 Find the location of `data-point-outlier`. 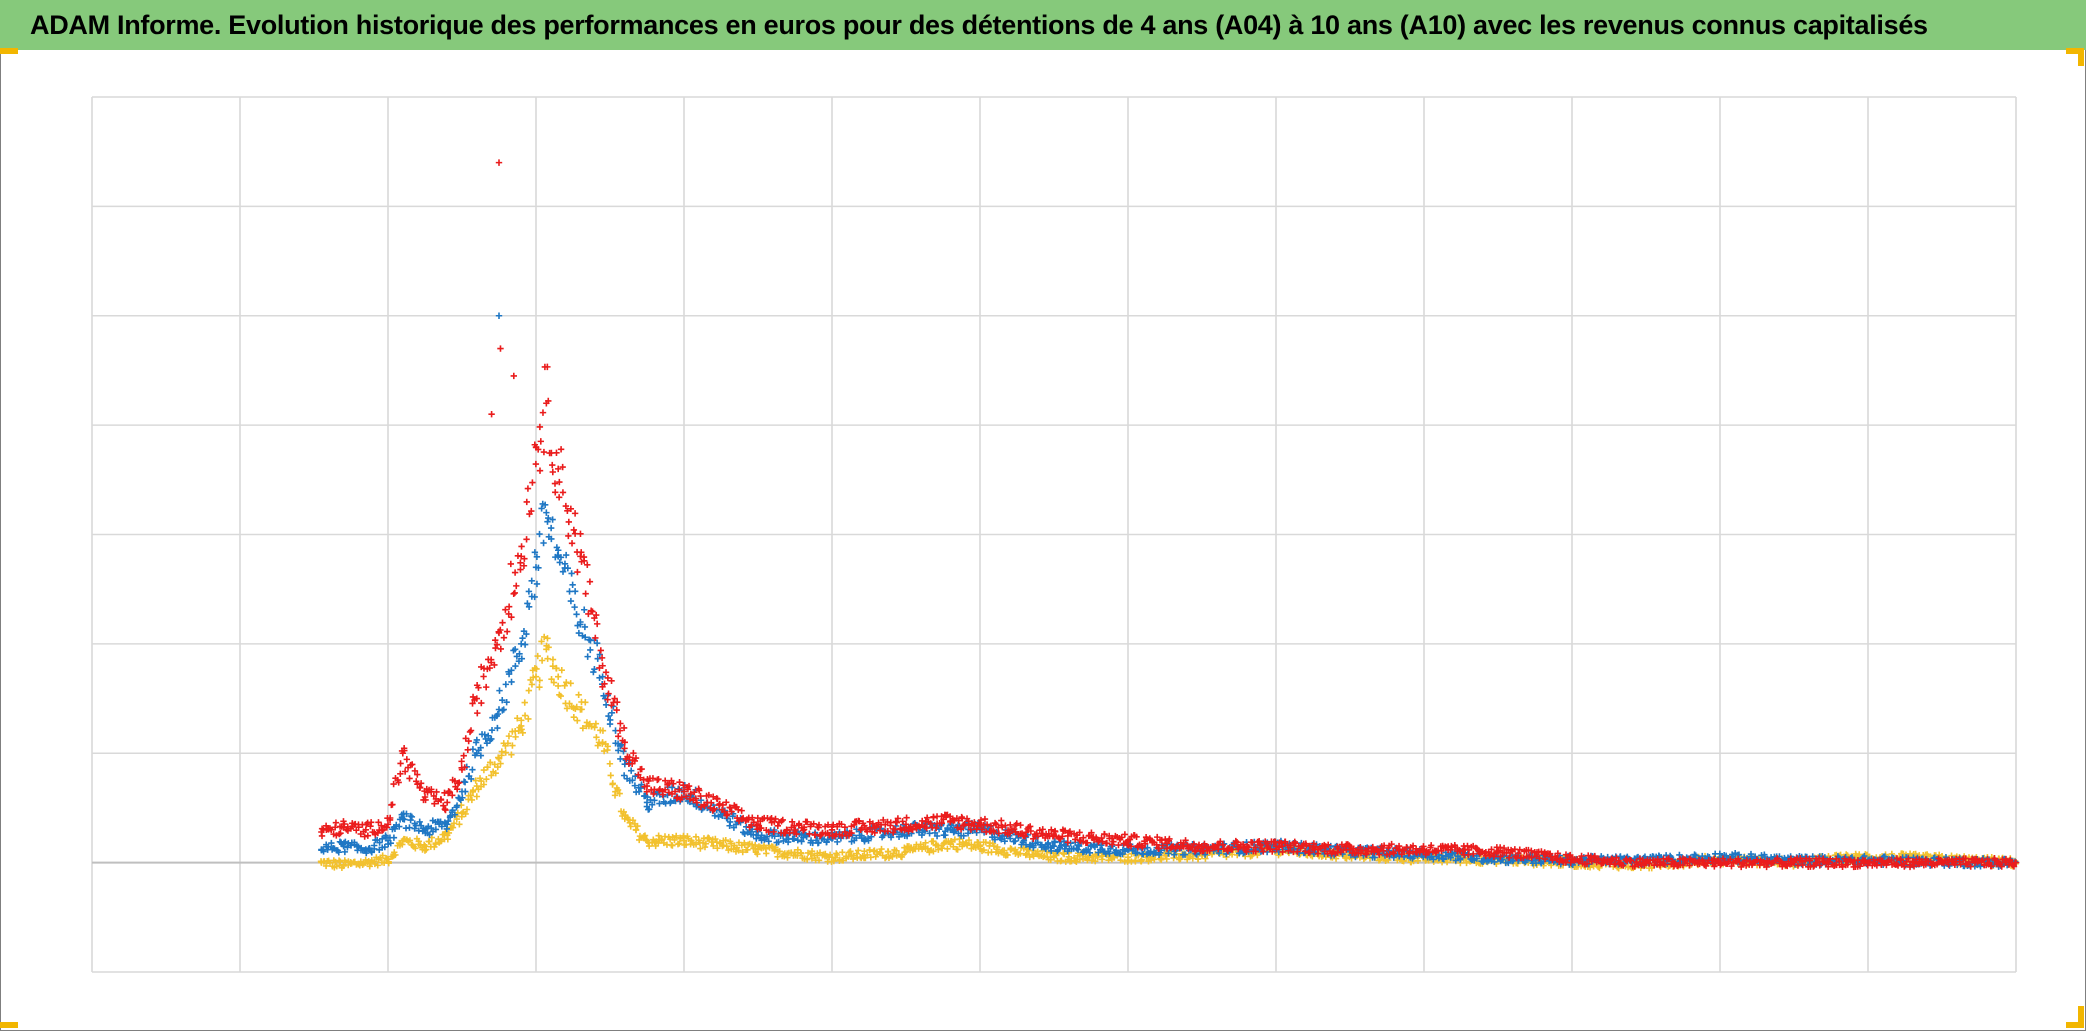

data-point-outlier is located at coordinates (513, 376).